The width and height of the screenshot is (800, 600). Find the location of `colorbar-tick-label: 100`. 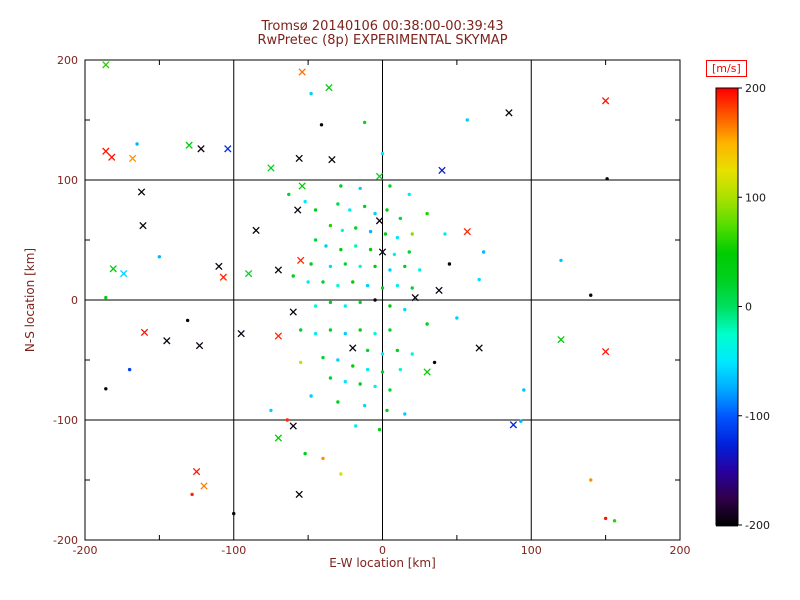

colorbar-tick-label: 100 is located at coordinates (755, 197).